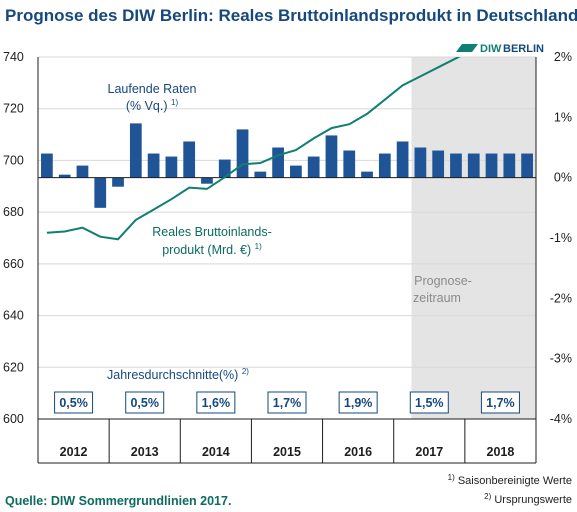 The image size is (577, 512). What do you see at coordinates (118, 501) in the screenshot?
I see `source-note: Quelle: DIW Sommergrundlinien 2017.` at bounding box center [118, 501].